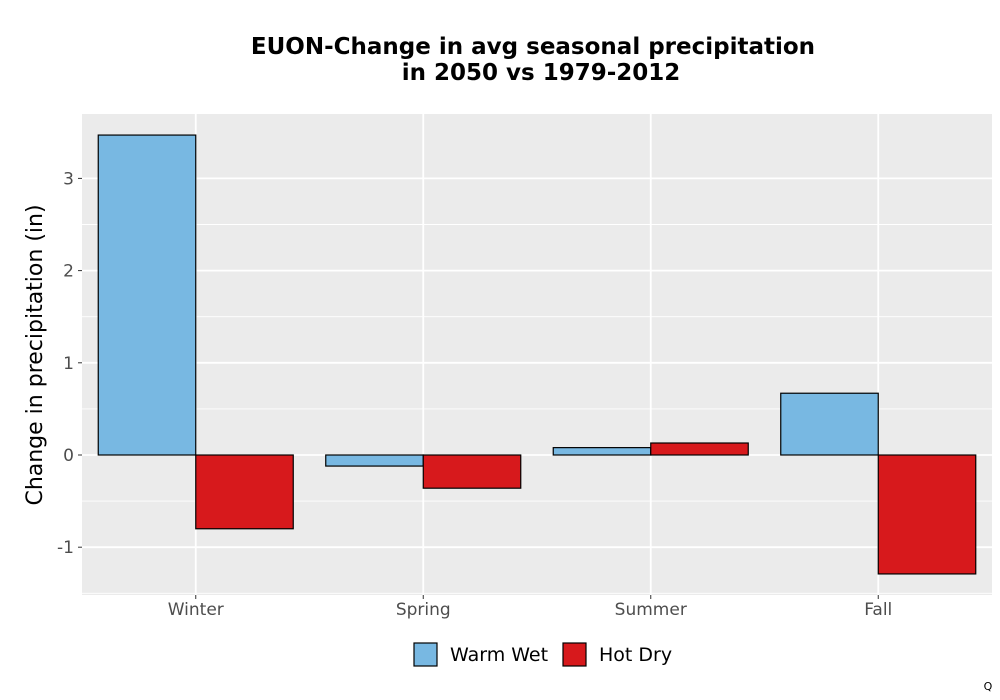  I want to click on bar-warm-wet-winter, so click(147, 295).